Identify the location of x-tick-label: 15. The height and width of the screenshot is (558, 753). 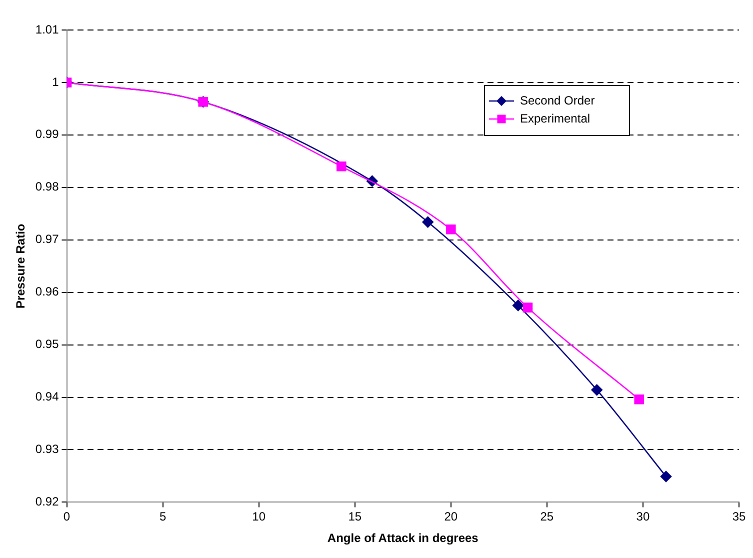
(355, 517).